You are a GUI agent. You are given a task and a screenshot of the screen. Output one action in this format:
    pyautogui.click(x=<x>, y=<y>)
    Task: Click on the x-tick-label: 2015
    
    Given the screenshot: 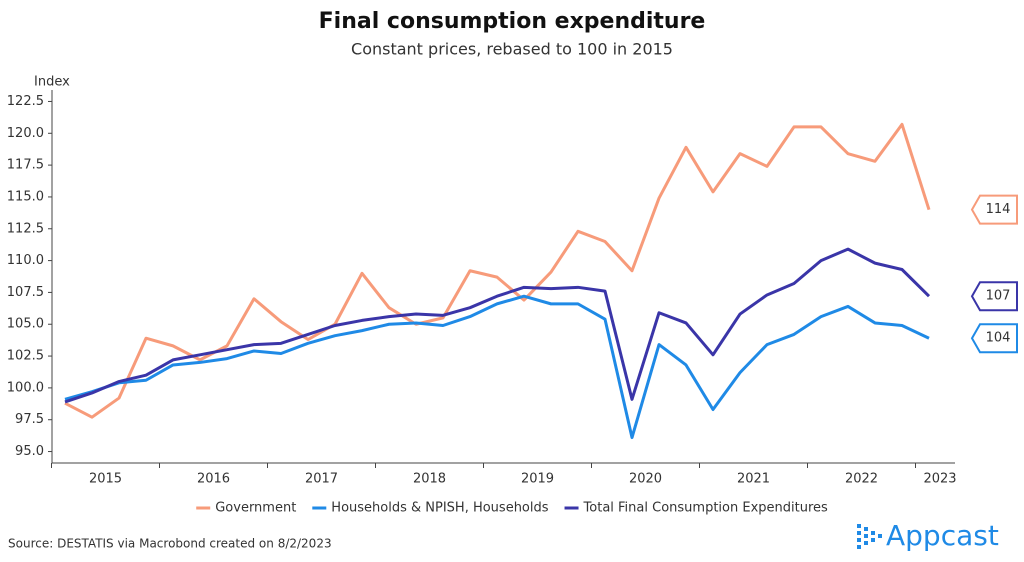 What is the action you would take?
    pyautogui.click(x=105, y=479)
    